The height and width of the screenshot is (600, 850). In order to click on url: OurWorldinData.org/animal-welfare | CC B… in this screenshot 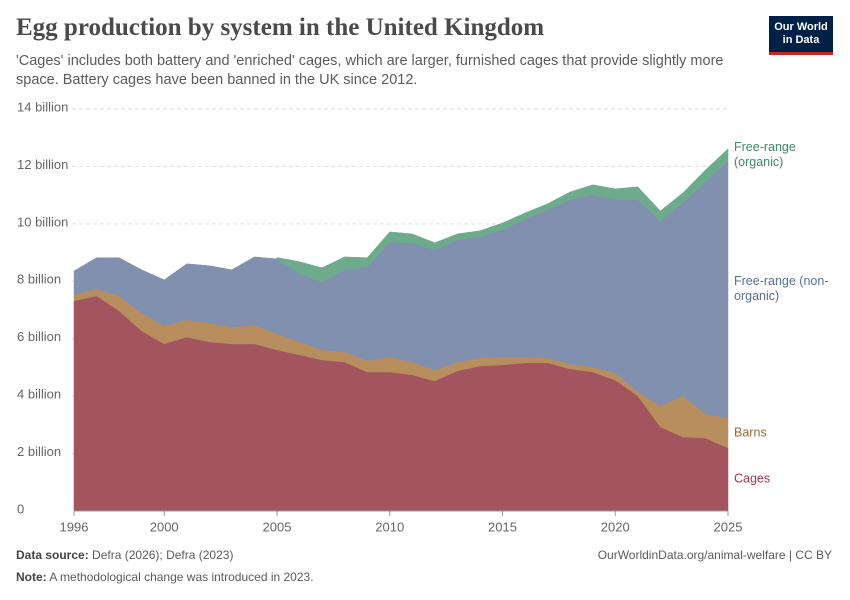, I will do `click(714, 555)`.